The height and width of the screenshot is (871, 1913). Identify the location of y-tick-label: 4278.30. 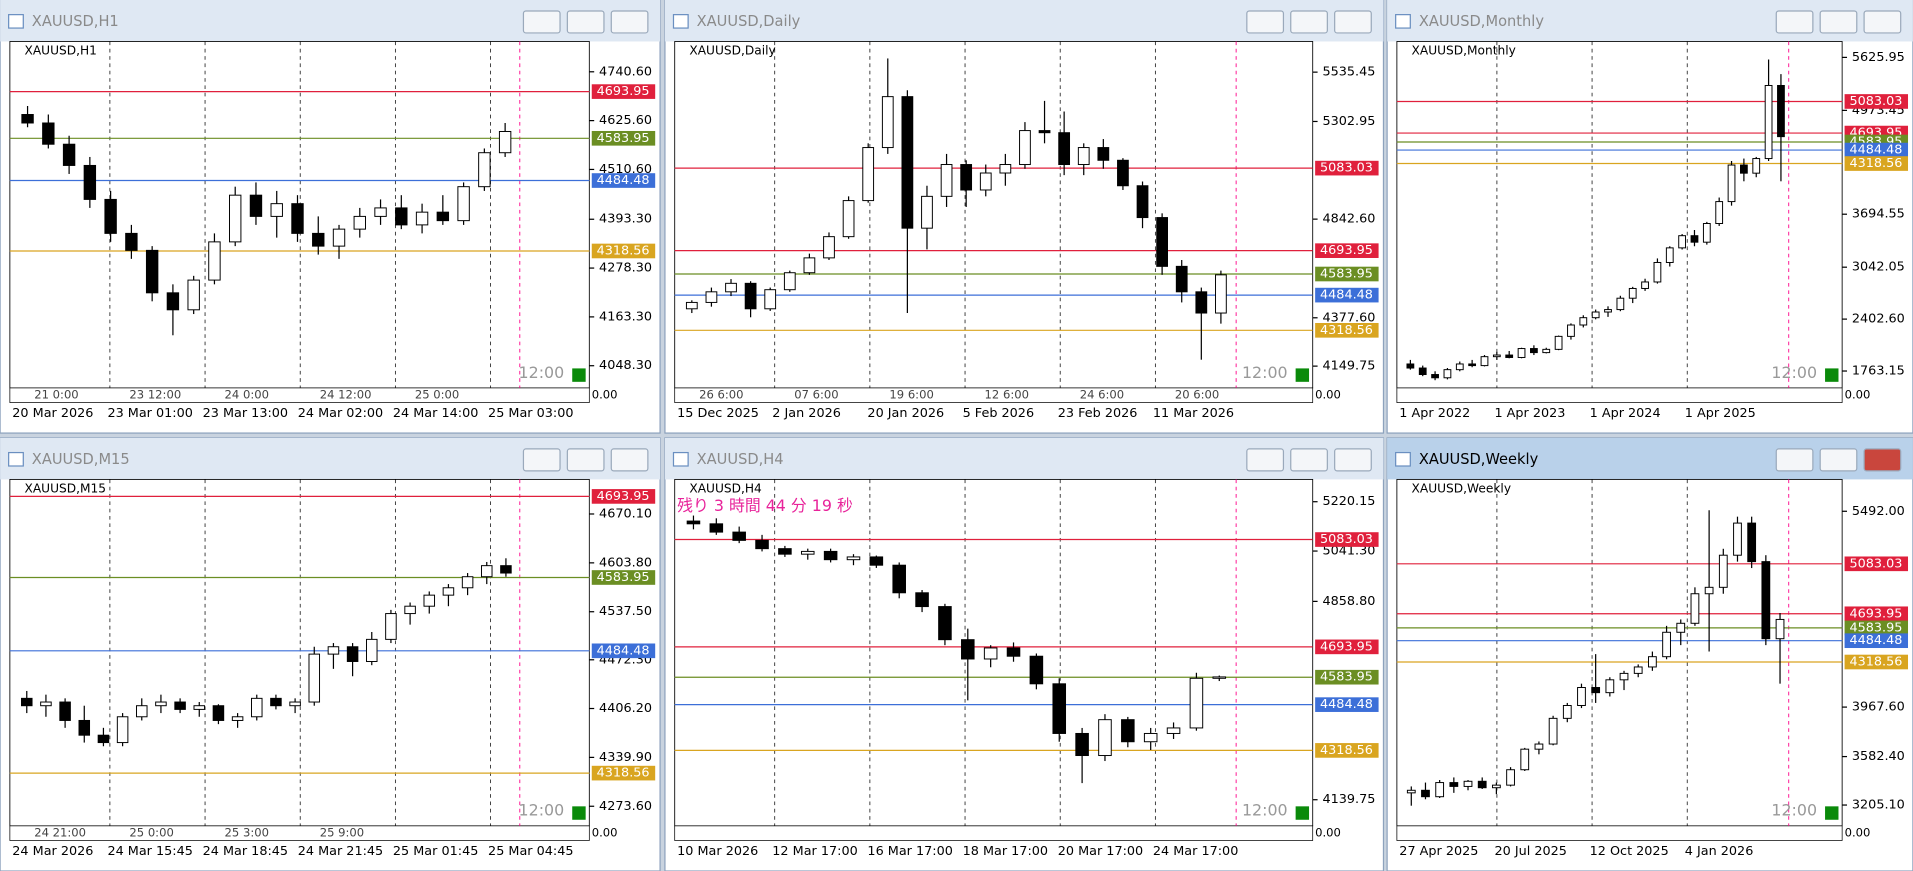
(625, 268).